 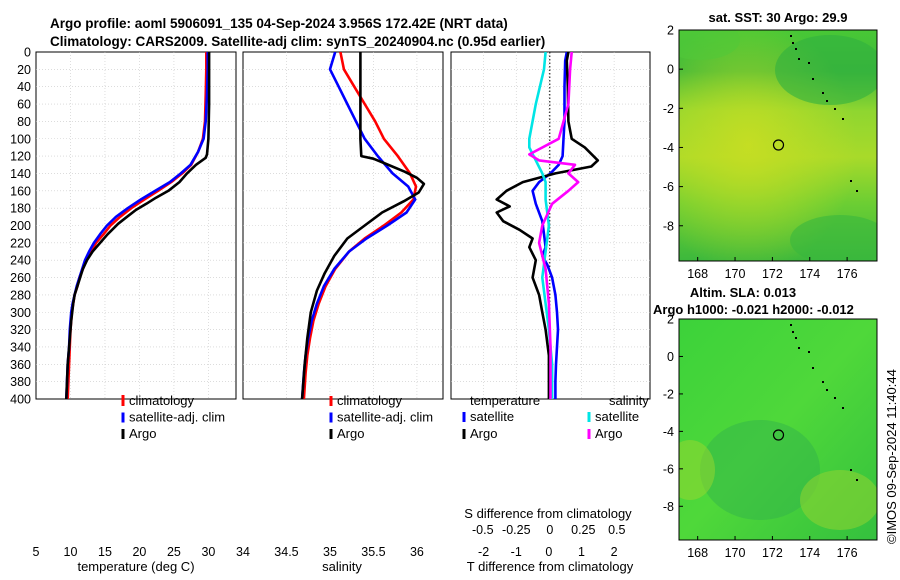 I want to click on legend-title-salinity: salinity, so click(x=629, y=400).